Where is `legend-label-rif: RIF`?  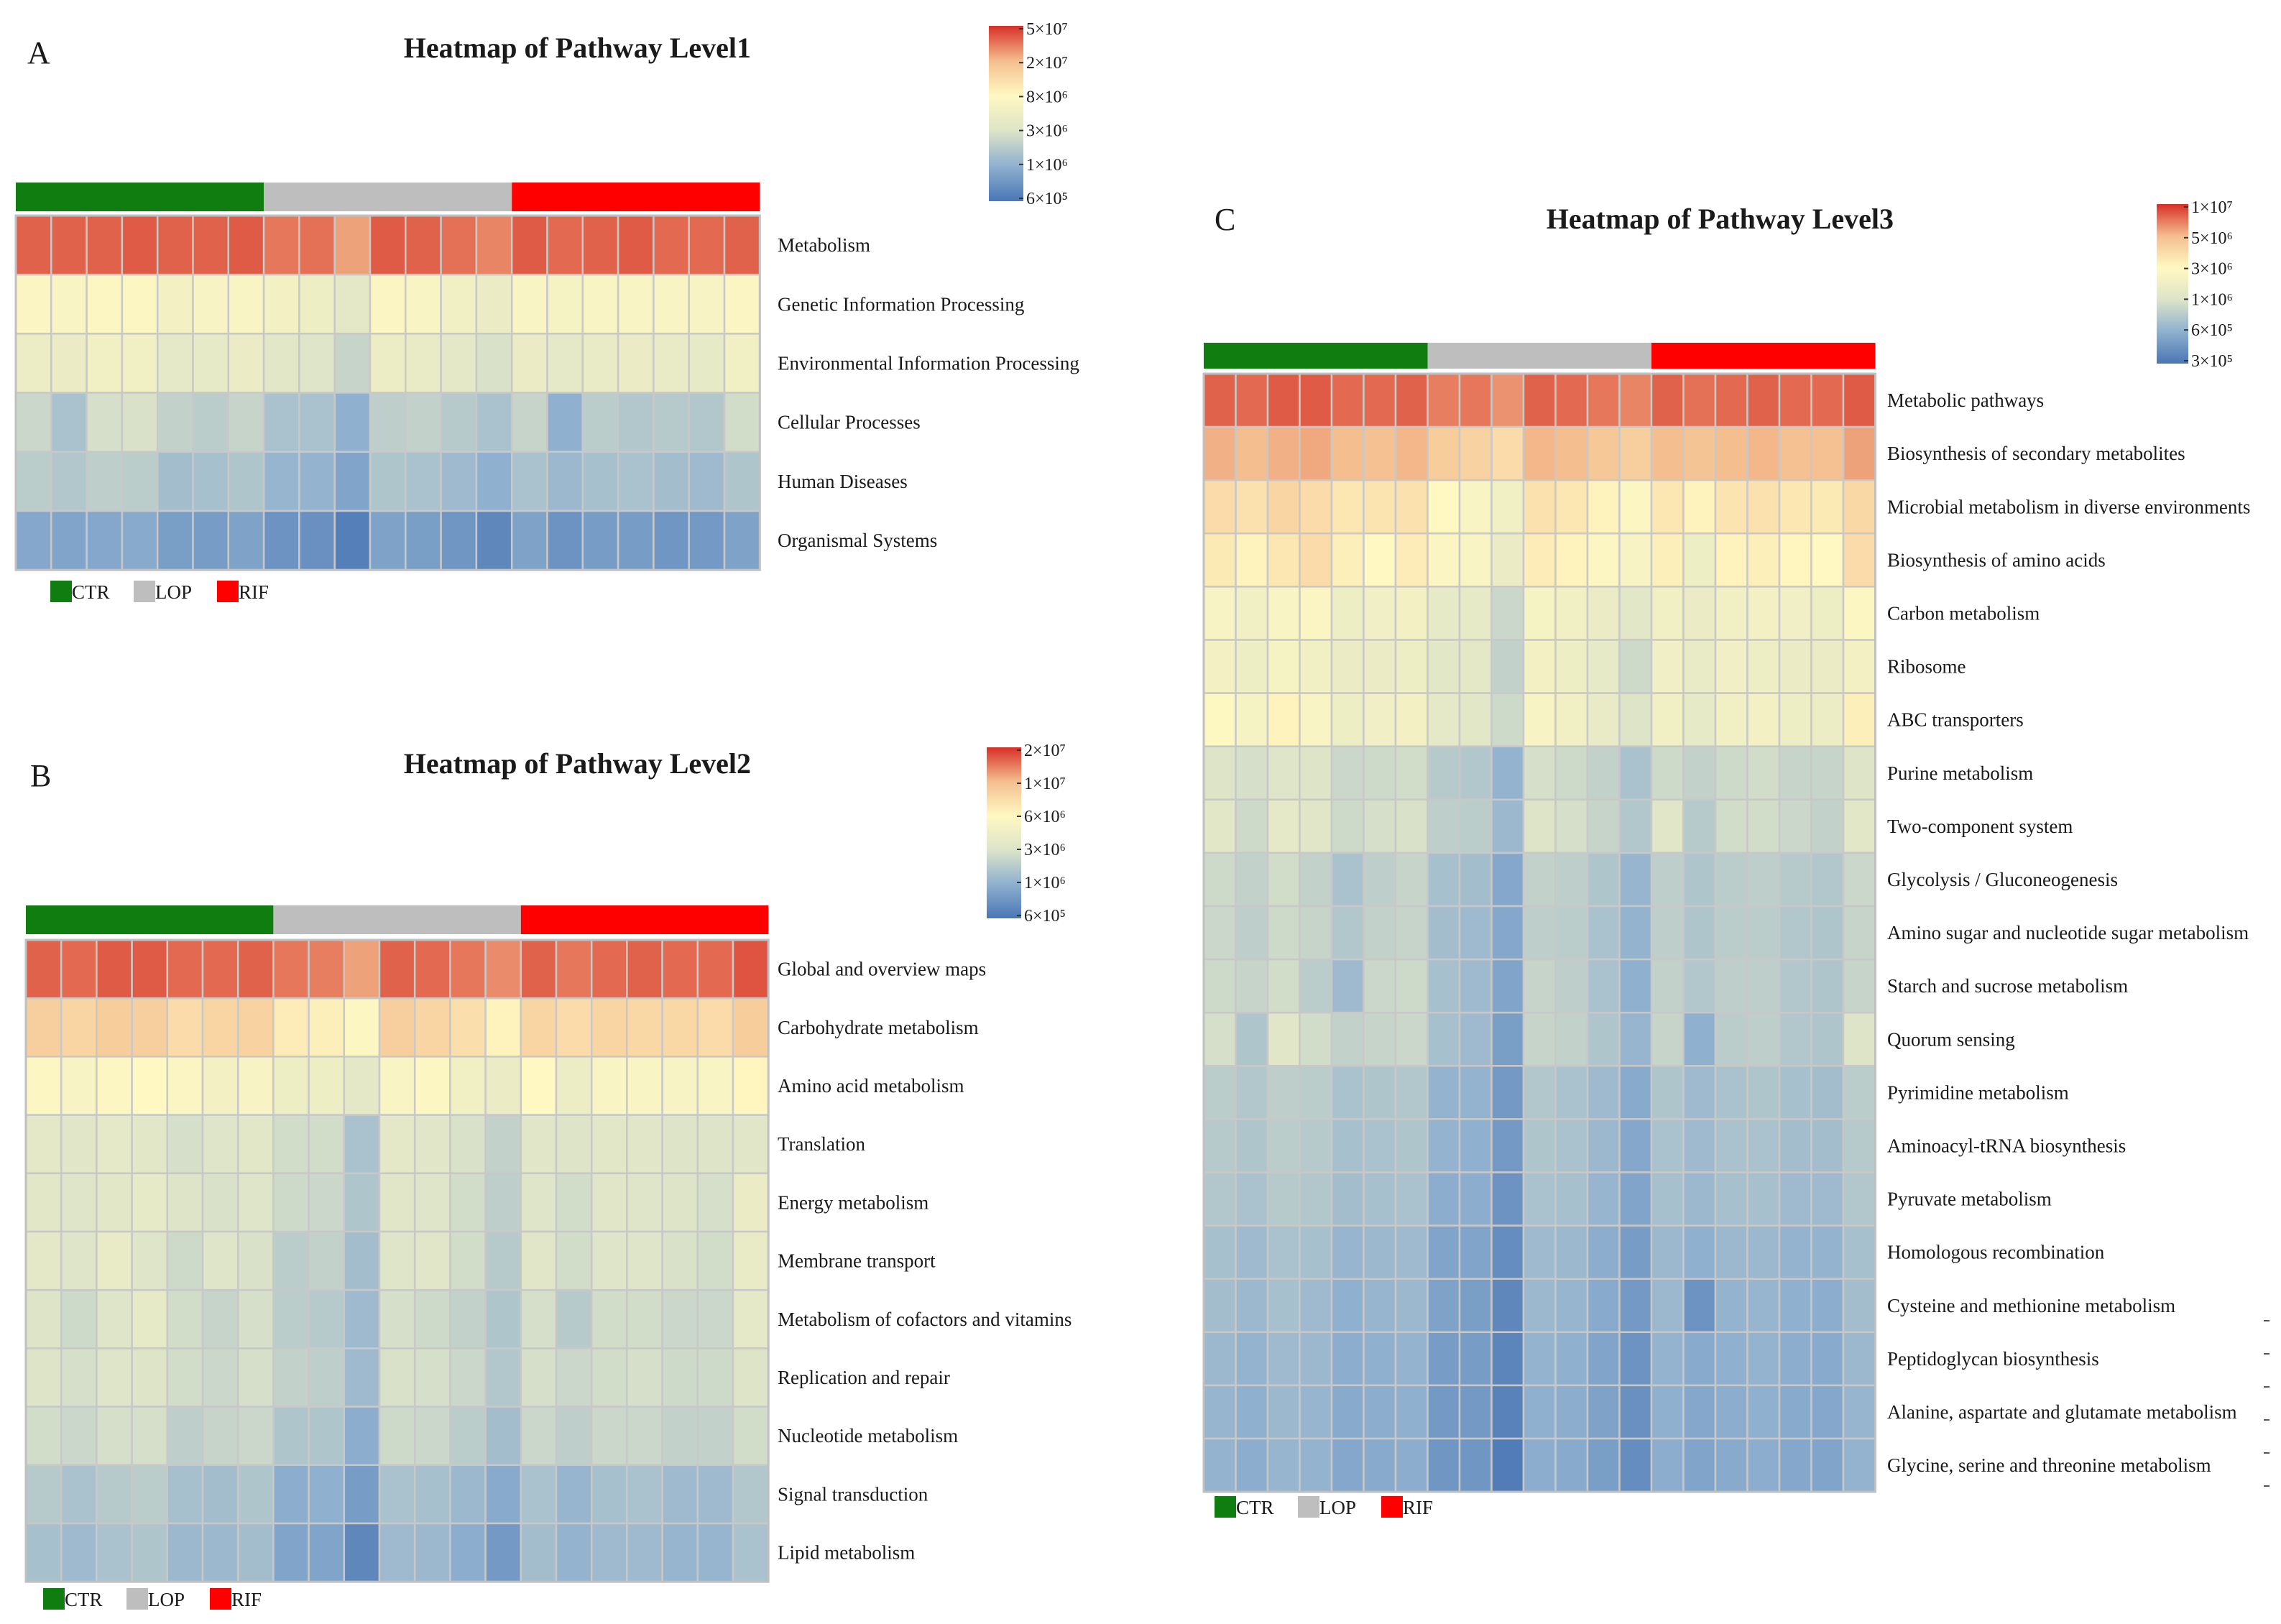 legend-label-rif: RIF is located at coordinates (1418, 1507).